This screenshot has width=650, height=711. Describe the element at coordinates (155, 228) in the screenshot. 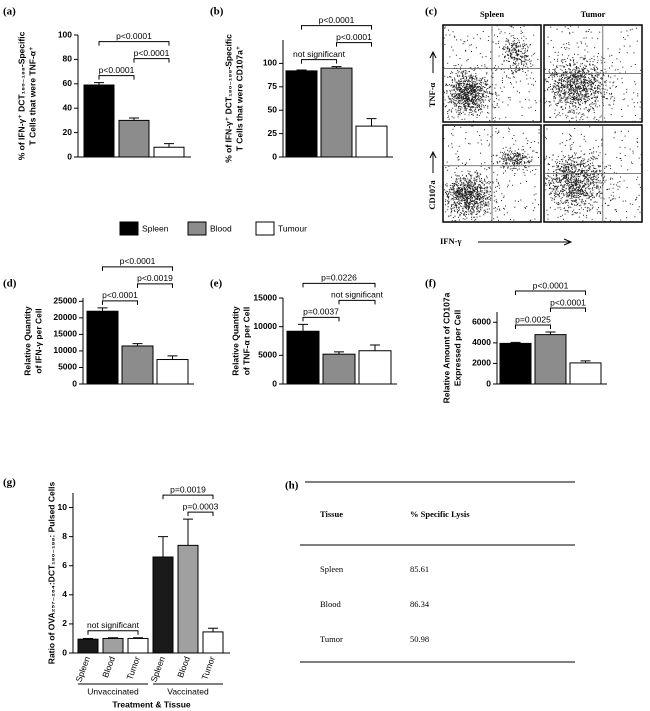

I see `legend-label: Spleen` at that location.